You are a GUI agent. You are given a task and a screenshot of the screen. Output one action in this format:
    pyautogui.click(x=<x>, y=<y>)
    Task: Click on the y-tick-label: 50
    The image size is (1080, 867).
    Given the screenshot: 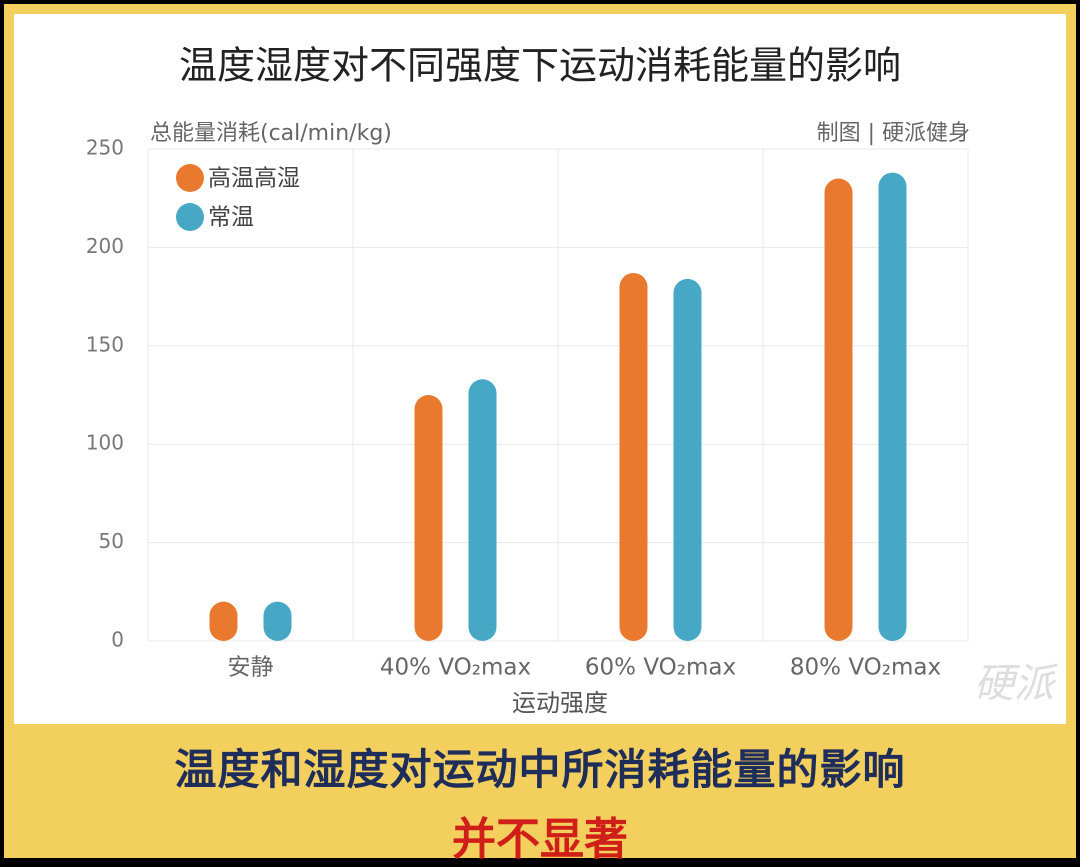 What is the action you would take?
    pyautogui.click(x=111, y=541)
    